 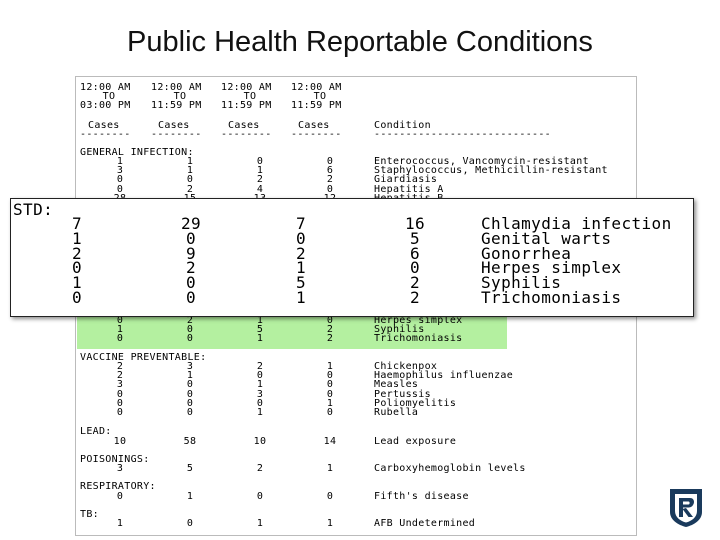 I want to click on col3-from: 12:00 AM, so click(x=246, y=87).